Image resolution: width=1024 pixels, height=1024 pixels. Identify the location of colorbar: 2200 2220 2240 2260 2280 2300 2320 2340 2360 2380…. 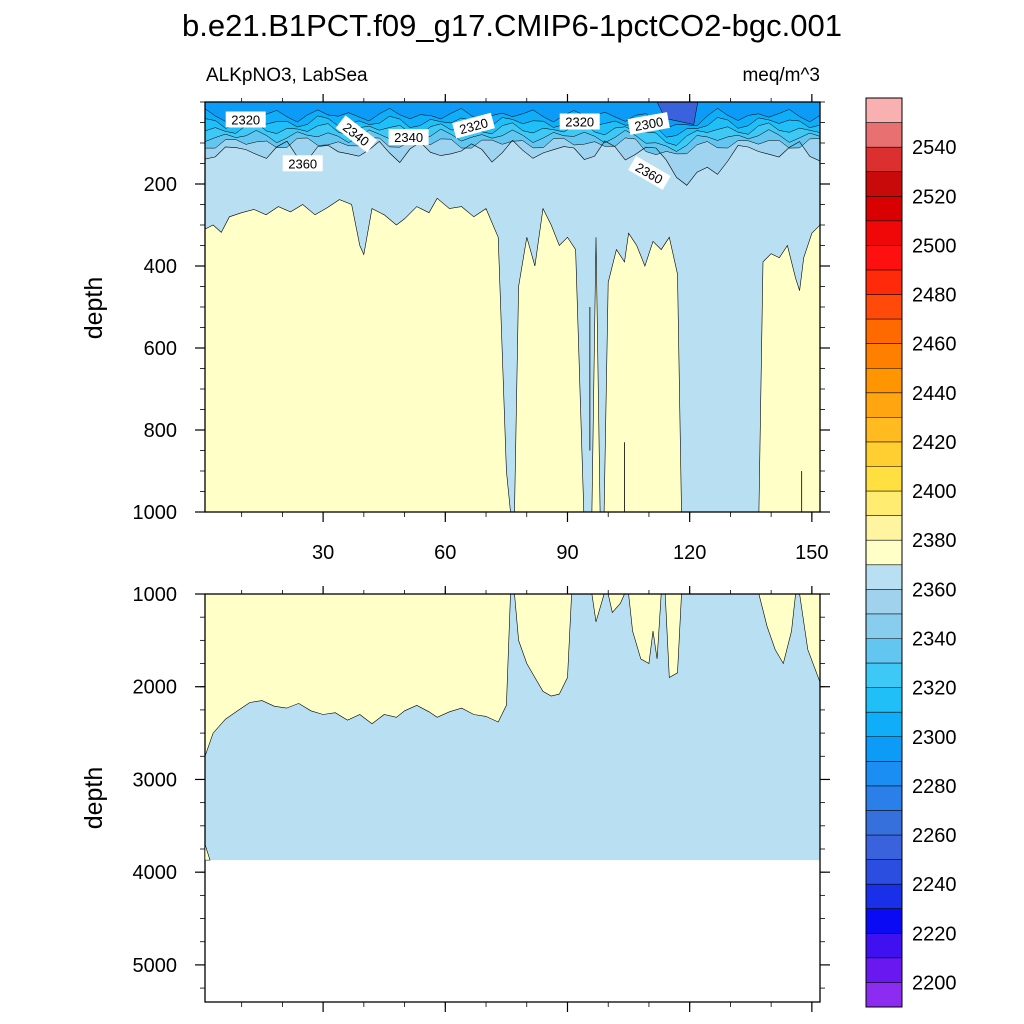
(911, 552).